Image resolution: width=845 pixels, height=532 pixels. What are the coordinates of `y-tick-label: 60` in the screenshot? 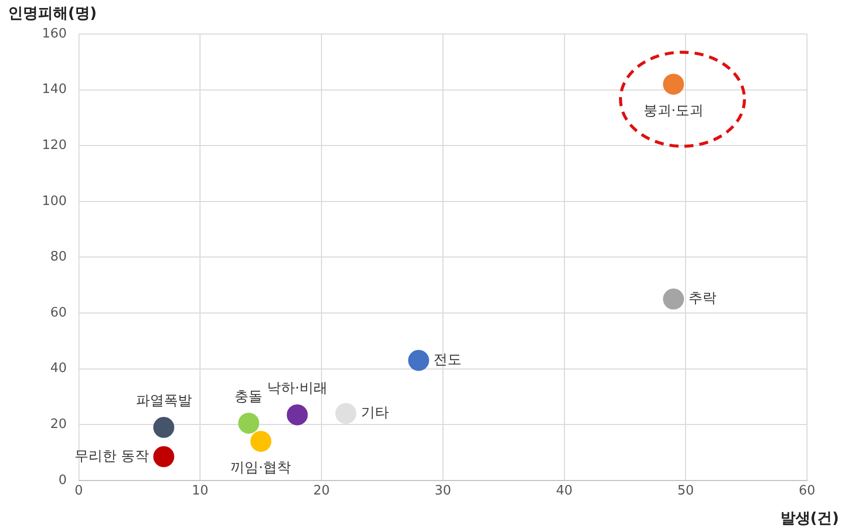 It's located at (58, 312).